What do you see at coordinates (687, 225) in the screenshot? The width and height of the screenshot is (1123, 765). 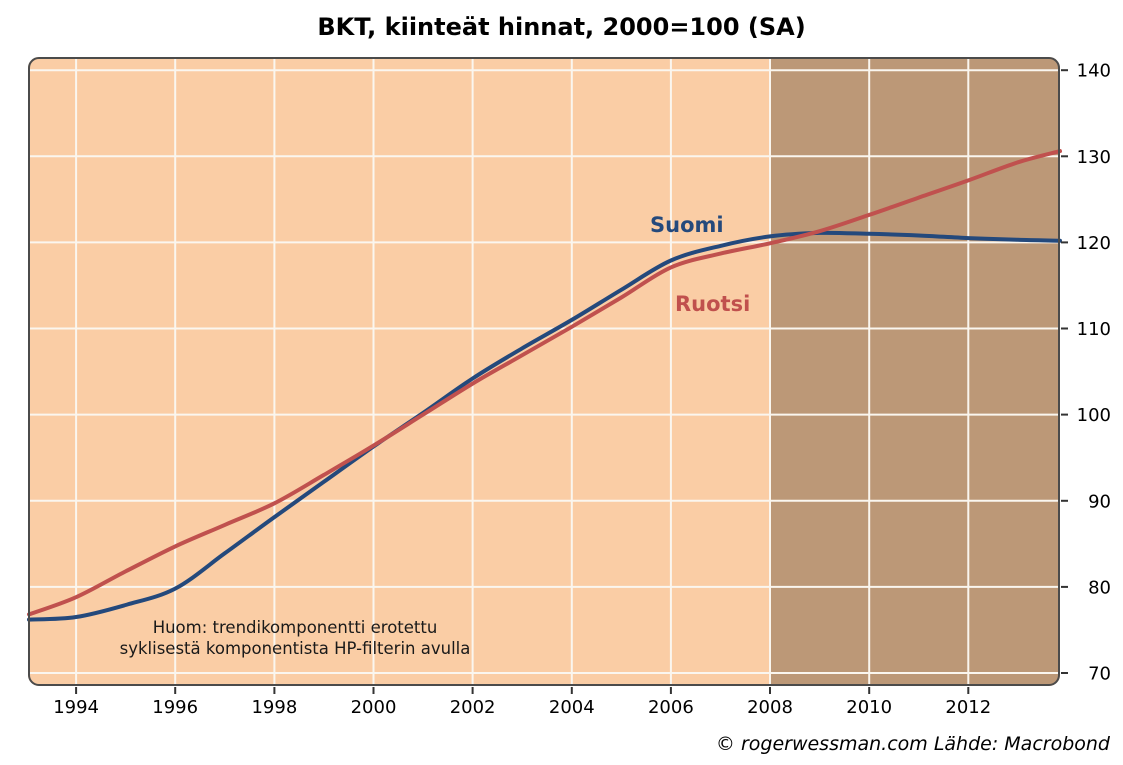 I see `series-label-suomi: Suomi` at bounding box center [687, 225].